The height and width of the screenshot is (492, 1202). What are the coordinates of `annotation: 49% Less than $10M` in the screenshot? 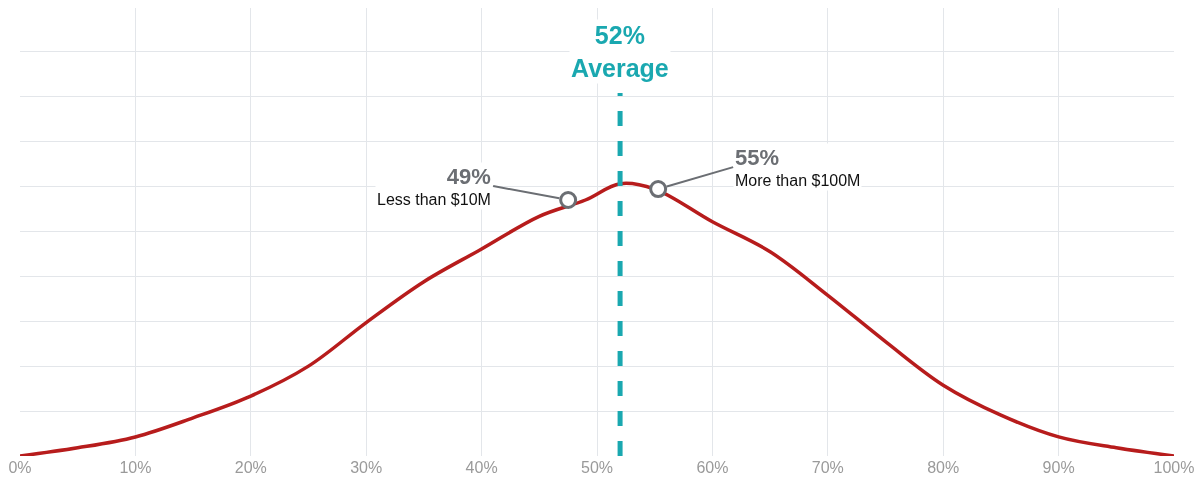 It's located at (434, 186).